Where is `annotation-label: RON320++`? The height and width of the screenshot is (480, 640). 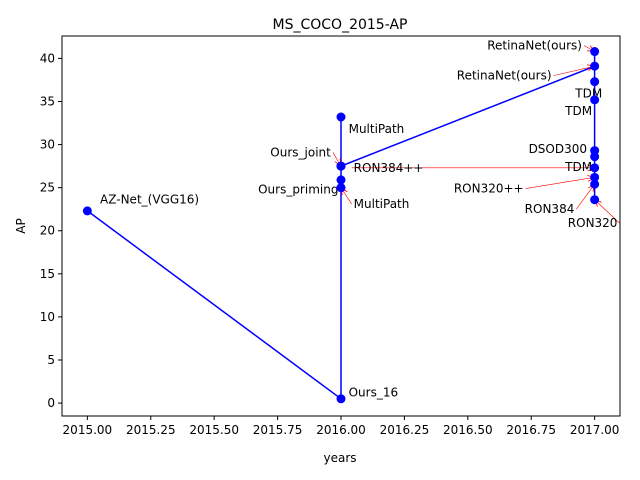 annotation-label: RON320++ is located at coordinates (489, 189).